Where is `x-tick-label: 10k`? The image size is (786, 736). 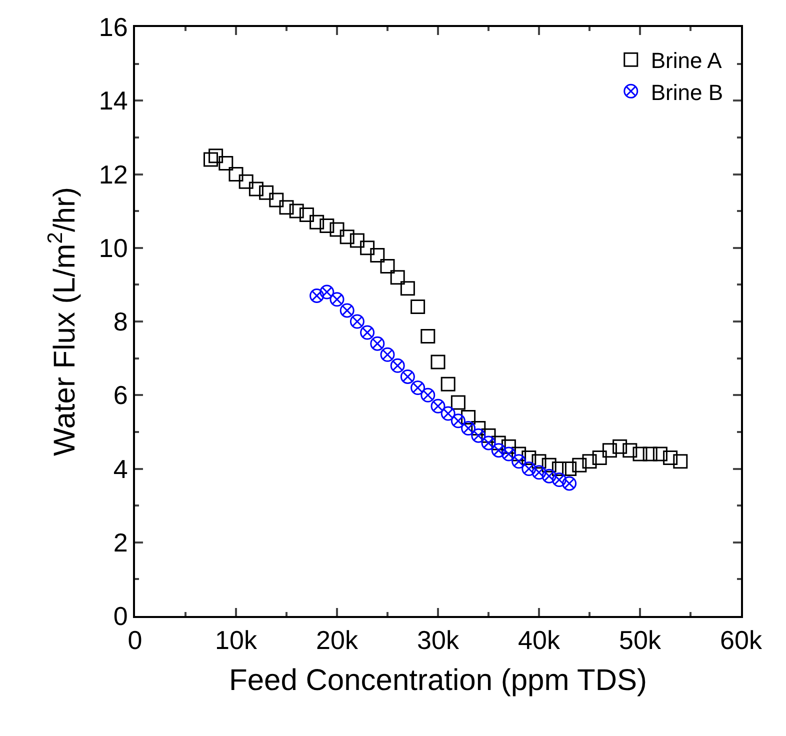
x-tick-label: 10k is located at coordinates (236, 640).